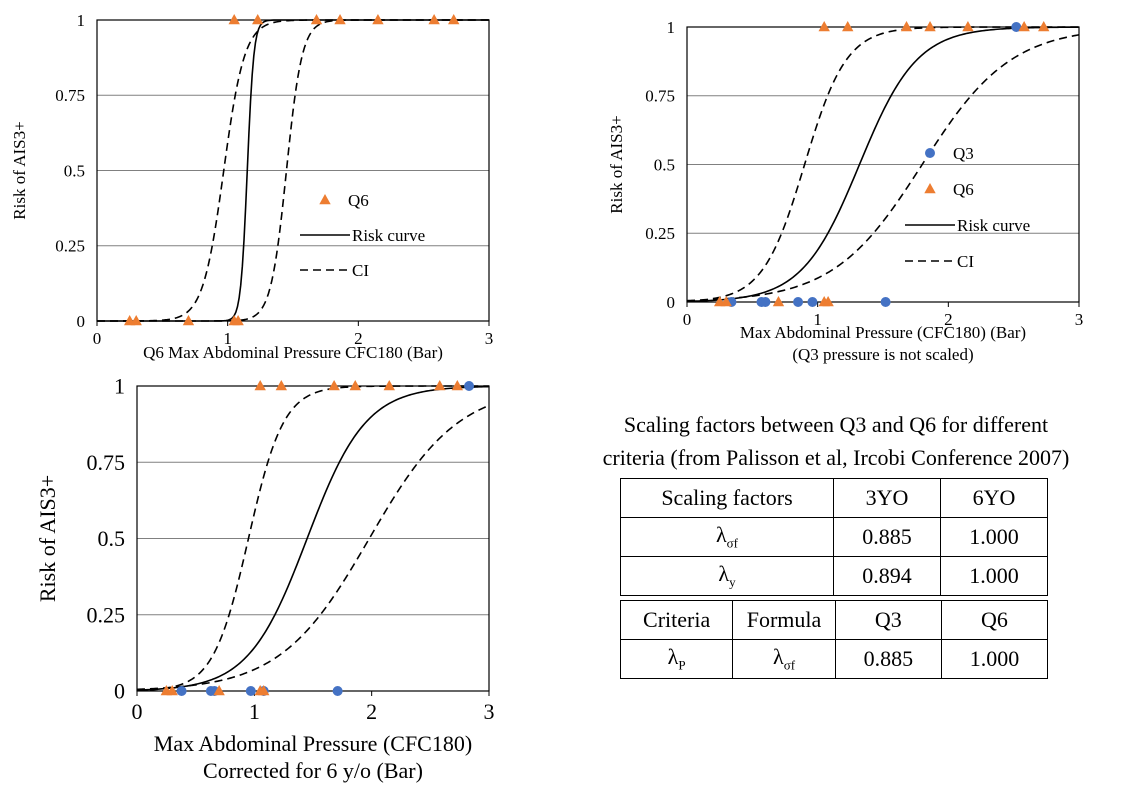 This screenshot has height=789, width=1124. Describe the element at coordinates (313, 770) in the screenshot. I see `x-axis-label: Corrected for 6 y/o (Bar)` at that location.